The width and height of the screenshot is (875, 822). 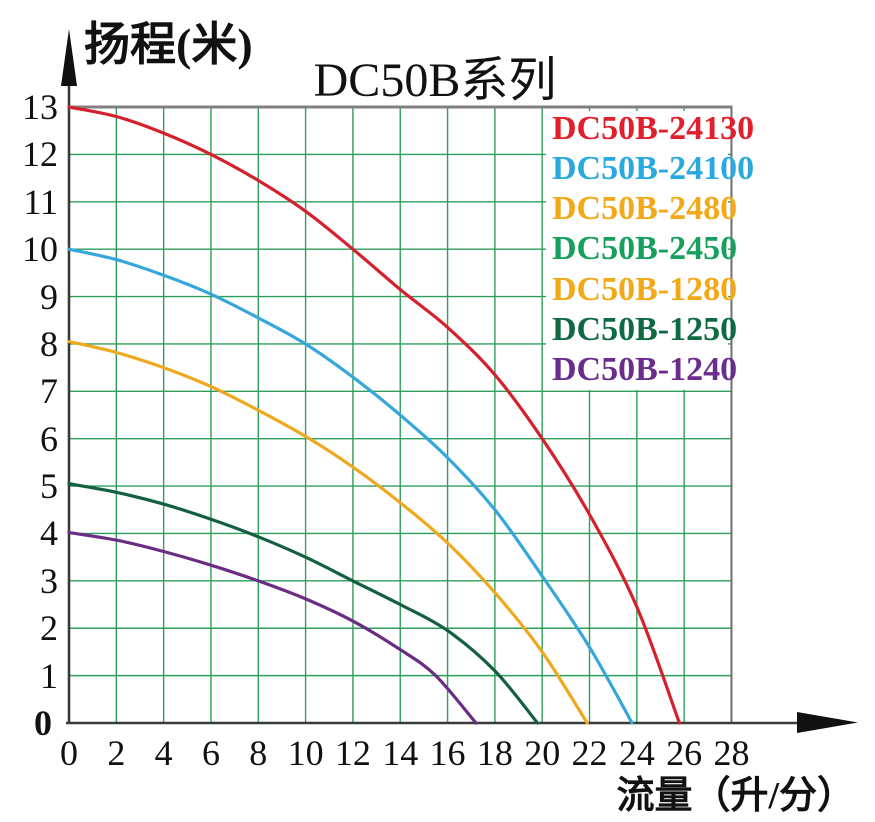 I want to click on x-axis-title: 流量（升/分）, so click(x=735, y=796).